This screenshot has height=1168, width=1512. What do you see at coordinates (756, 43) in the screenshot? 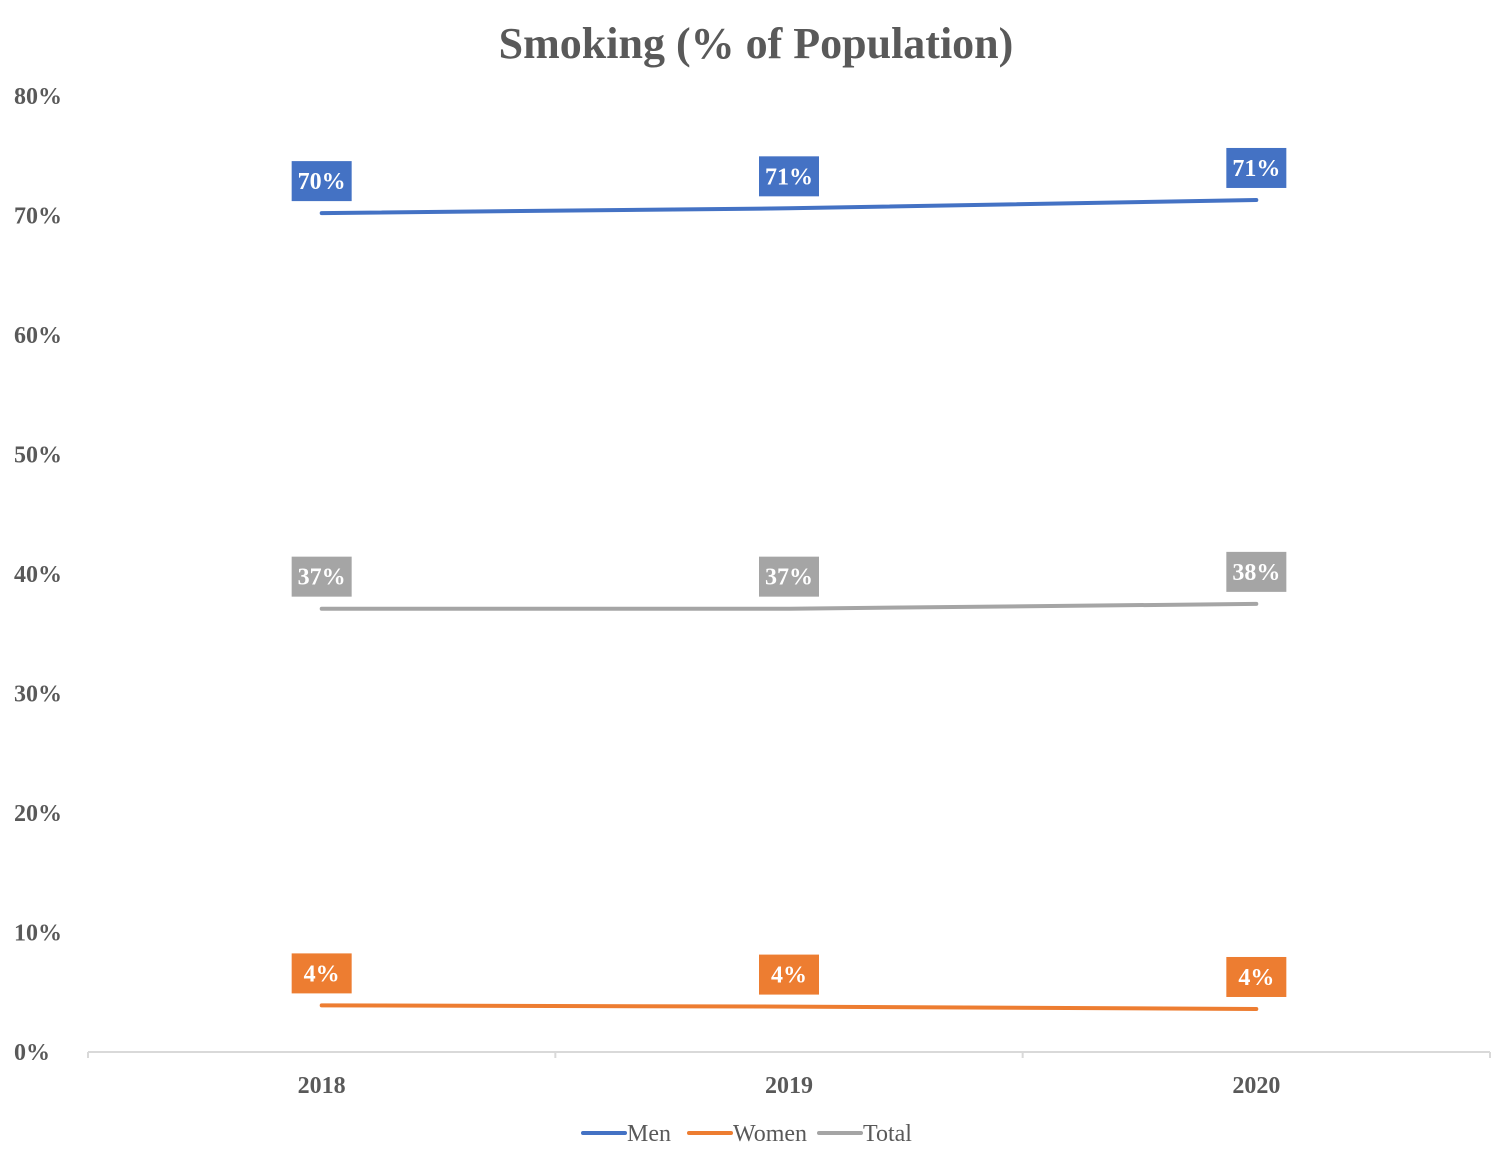
I see `chart-title: Smoking (% of Population)` at bounding box center [756, 43].